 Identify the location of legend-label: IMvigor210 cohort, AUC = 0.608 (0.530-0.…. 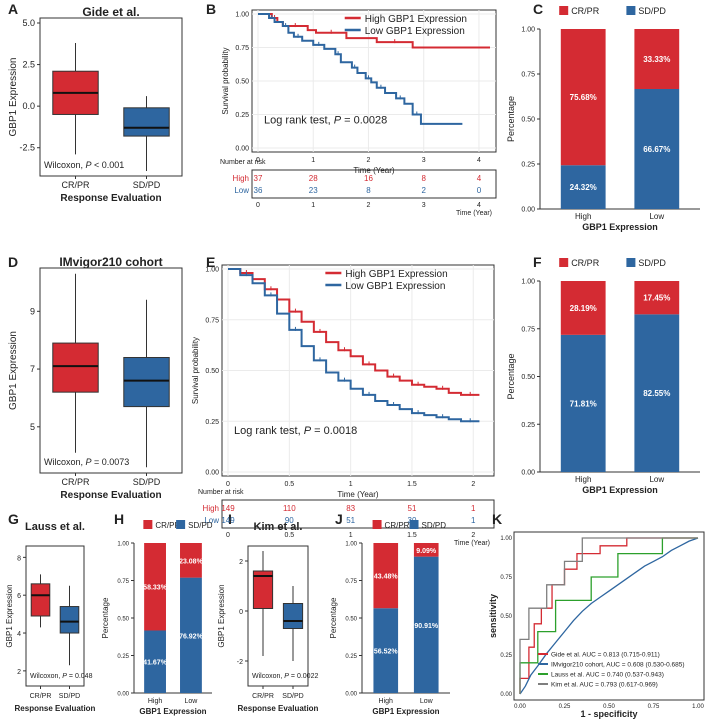
(618, 665).